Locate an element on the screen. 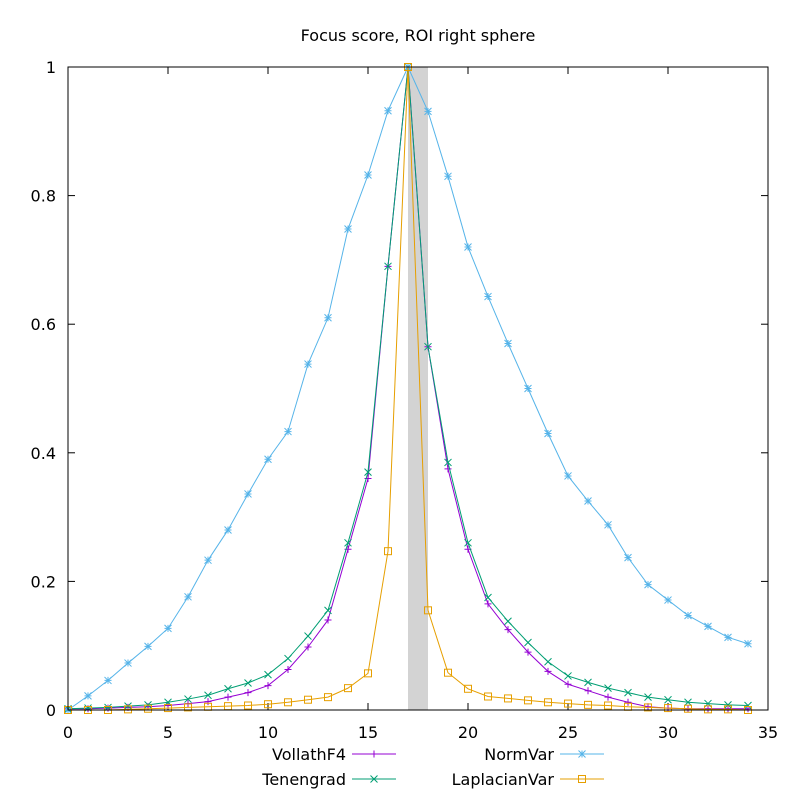 The image size is (800, 800). legend-label: Tenengrad is located at coordinates (303, 779).